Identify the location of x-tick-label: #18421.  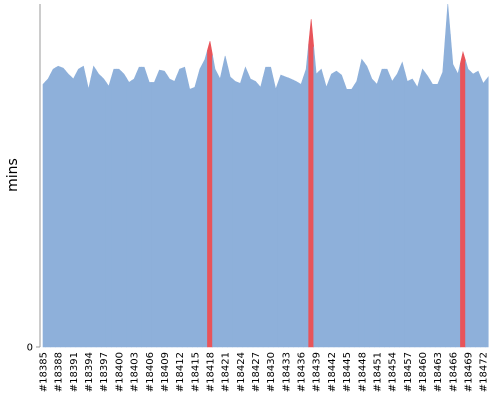
(226, 372).